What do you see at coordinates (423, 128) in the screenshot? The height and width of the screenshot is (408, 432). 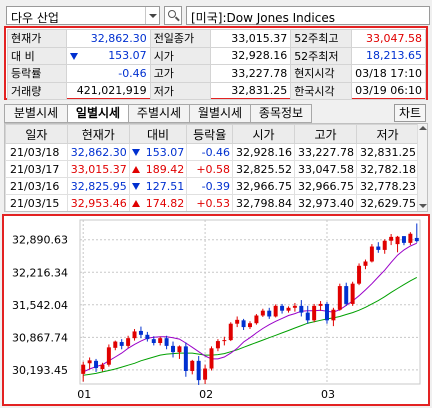 I see `scroll-up-icon` at bounding box center [423, 128].